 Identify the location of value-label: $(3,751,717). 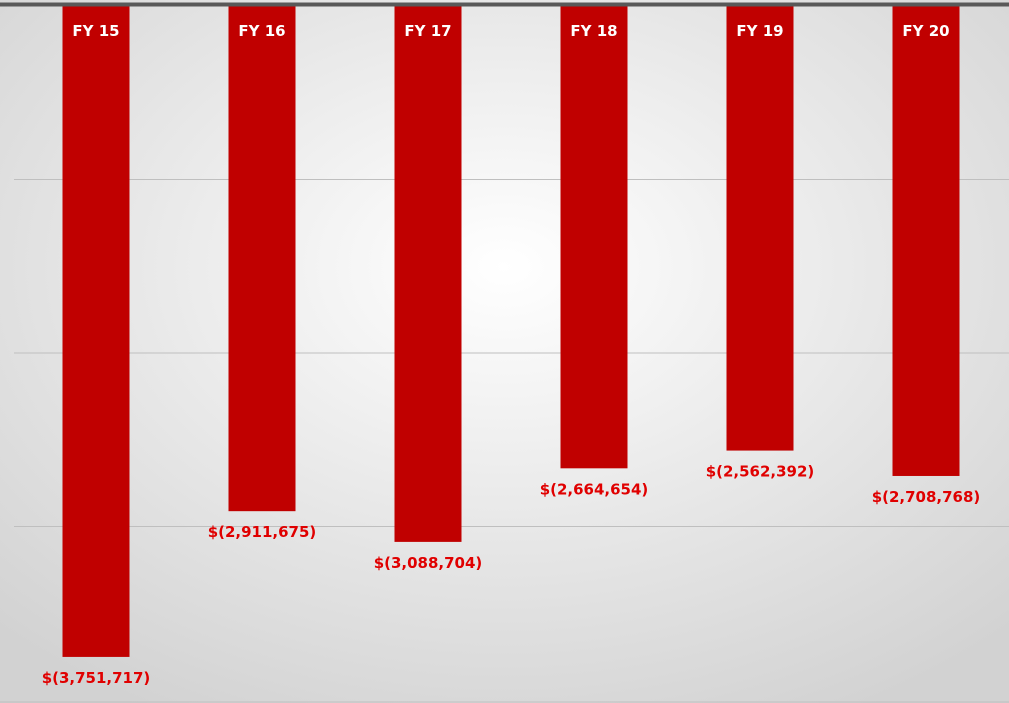
(96, 678).